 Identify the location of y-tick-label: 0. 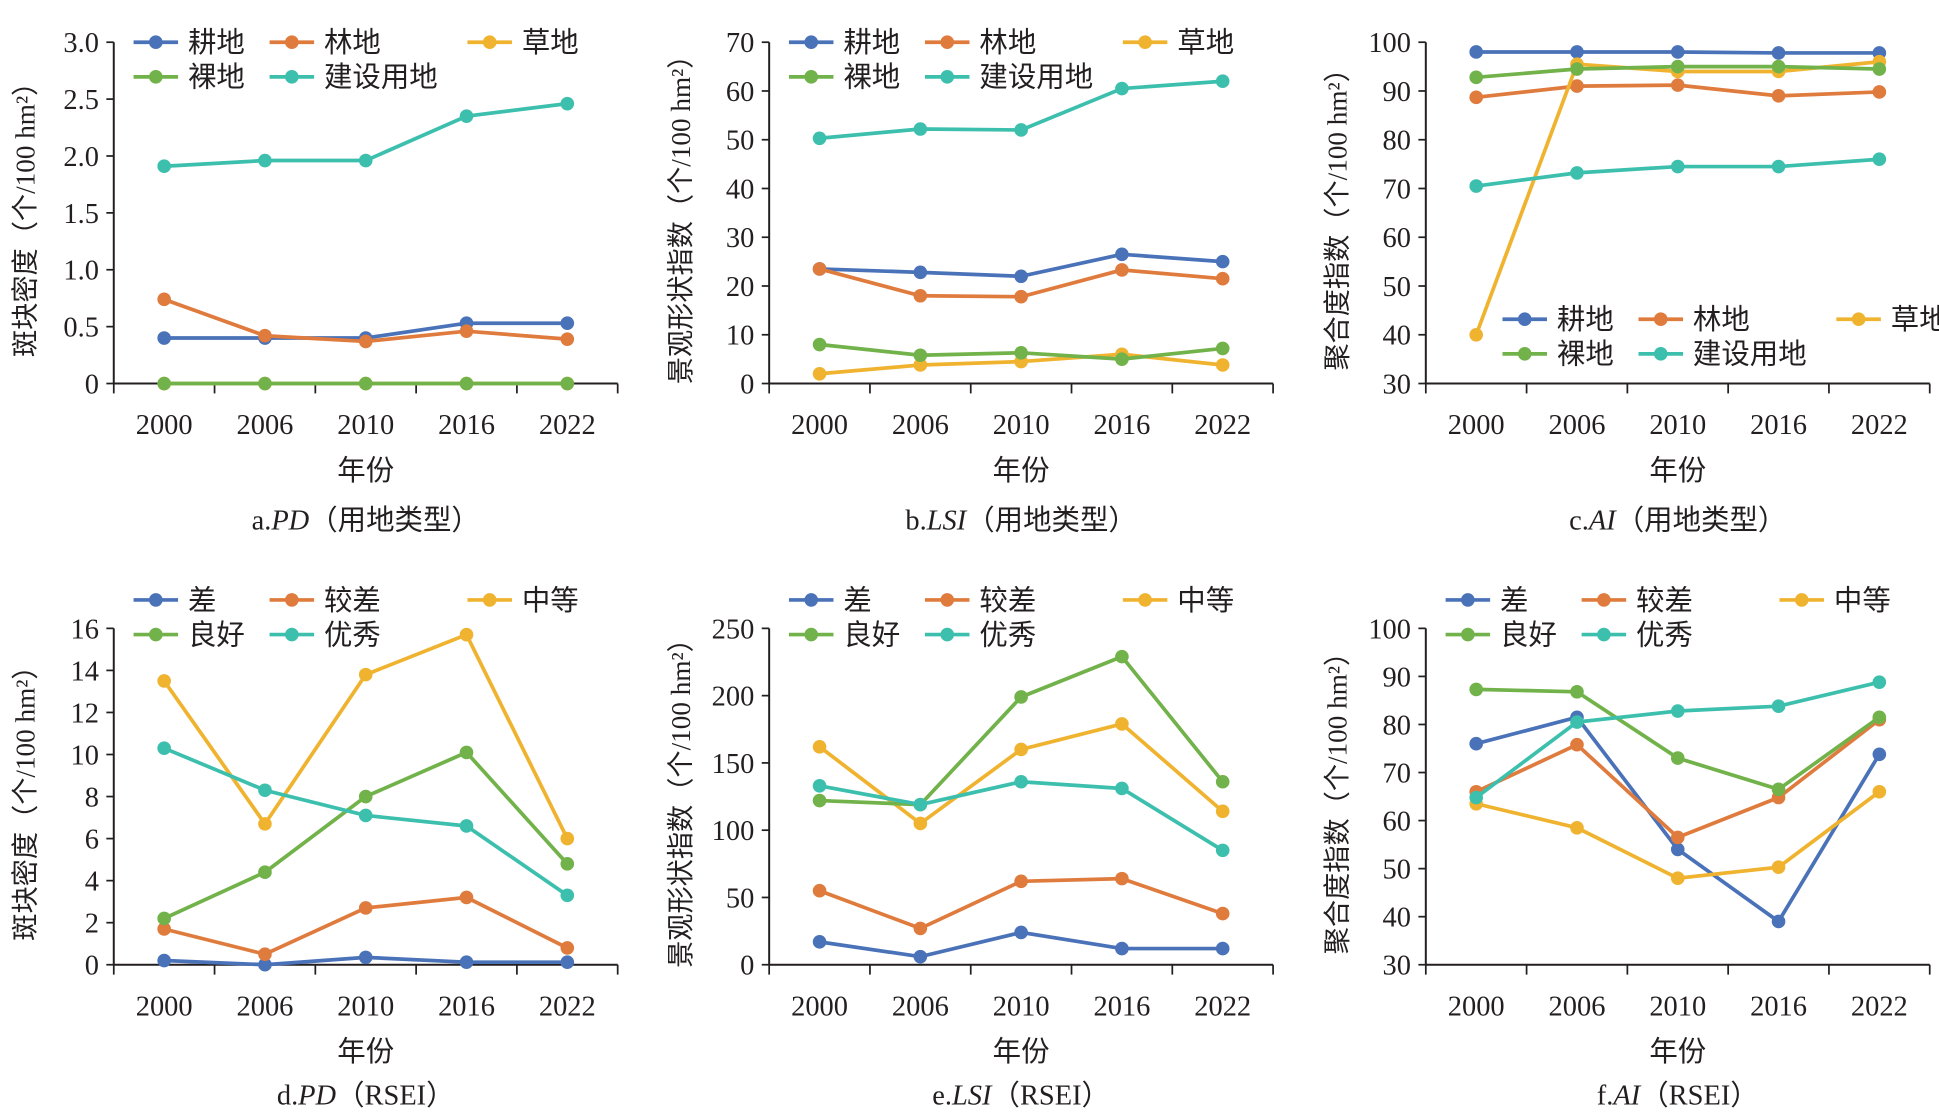
(92, 384).